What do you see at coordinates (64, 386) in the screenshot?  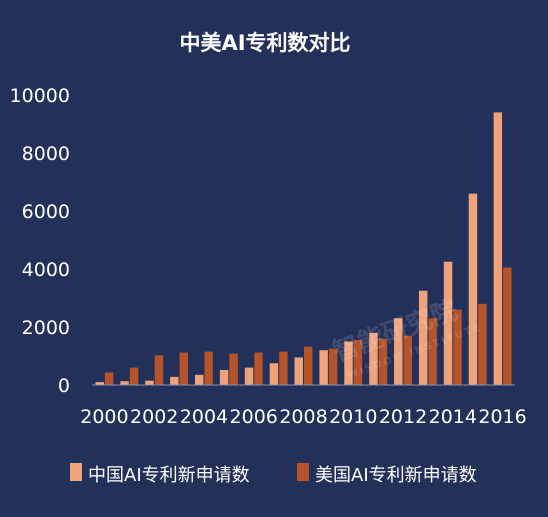 I see `y-tick-label: 0` at bounding box center [64, 386].